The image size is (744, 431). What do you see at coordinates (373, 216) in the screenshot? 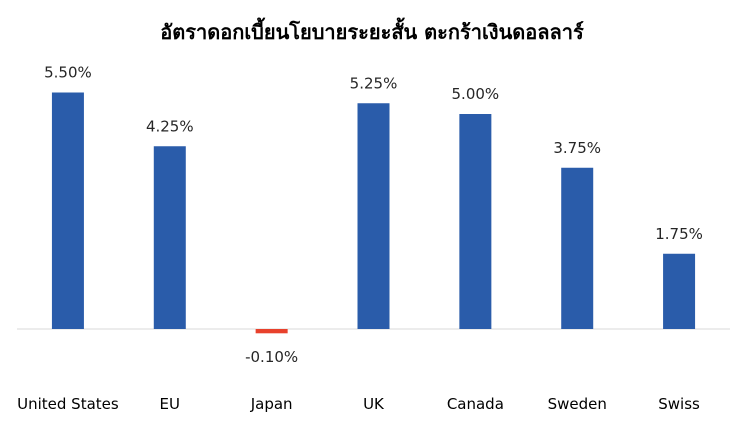
I see `bar-uk` at bounding box center [373, 216].